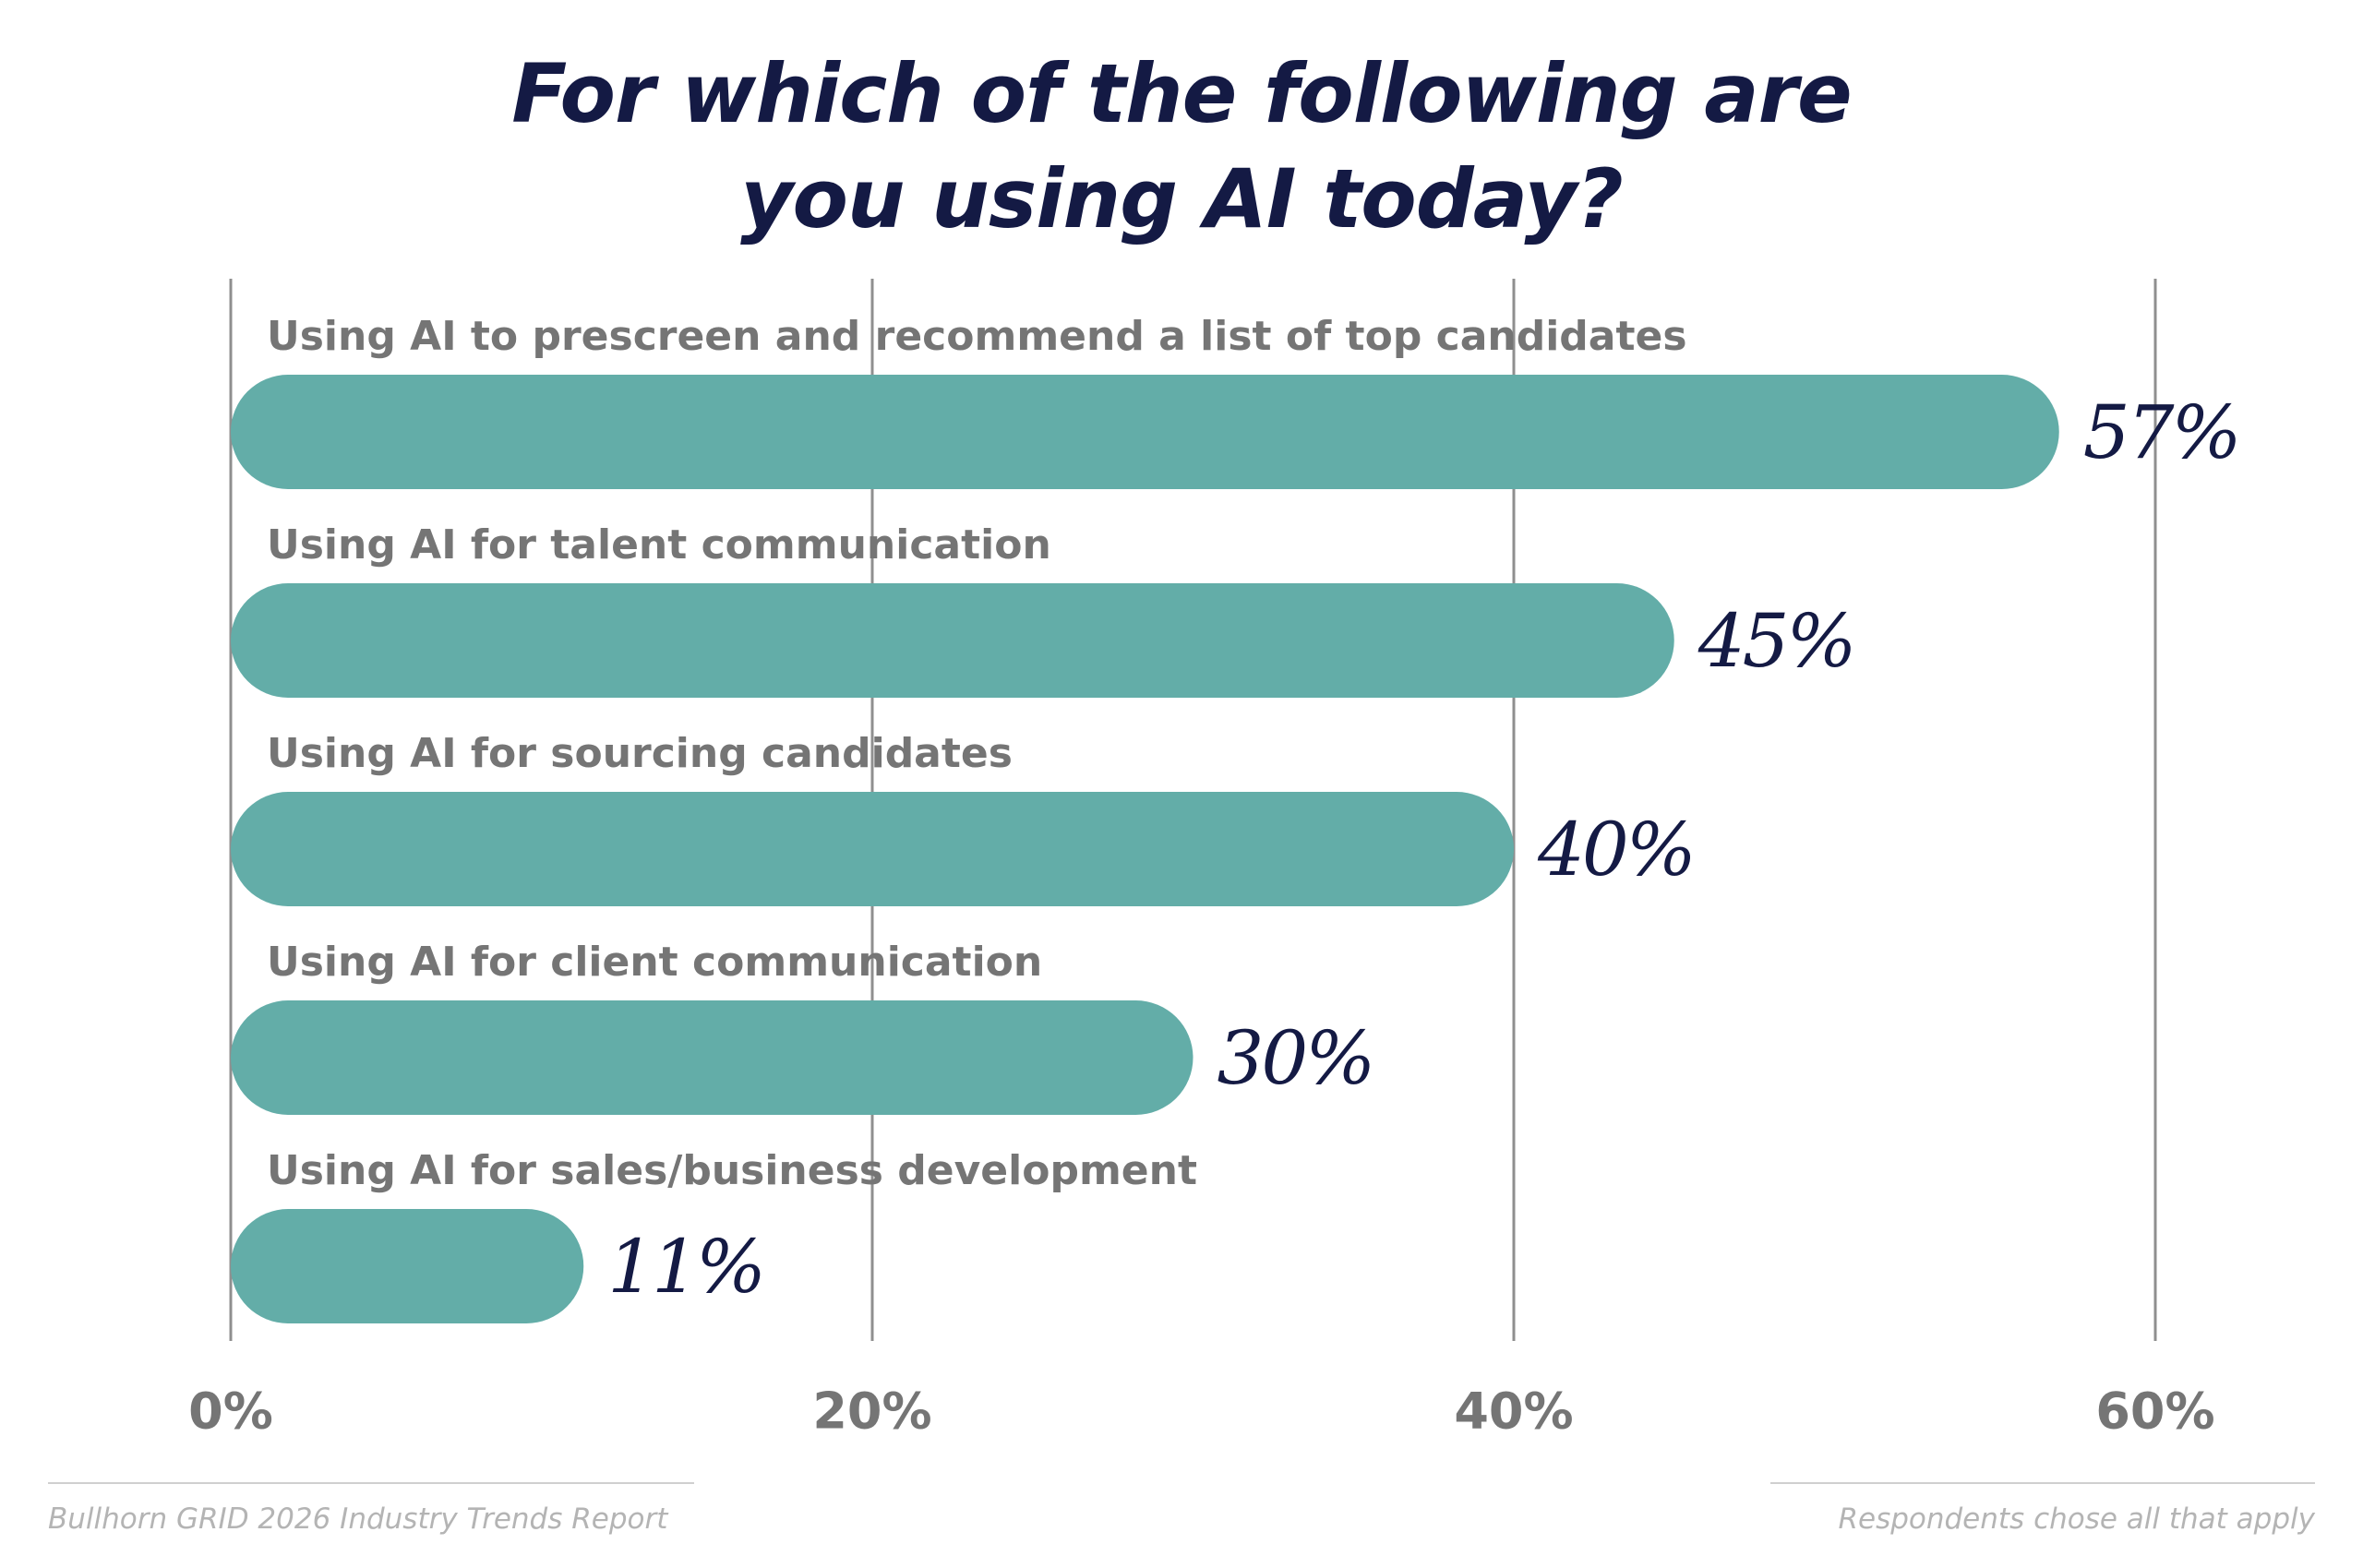 This screenshot has height=1568, width=2363. I want to click on value-label-3: 30%, so click(1295, 1058).